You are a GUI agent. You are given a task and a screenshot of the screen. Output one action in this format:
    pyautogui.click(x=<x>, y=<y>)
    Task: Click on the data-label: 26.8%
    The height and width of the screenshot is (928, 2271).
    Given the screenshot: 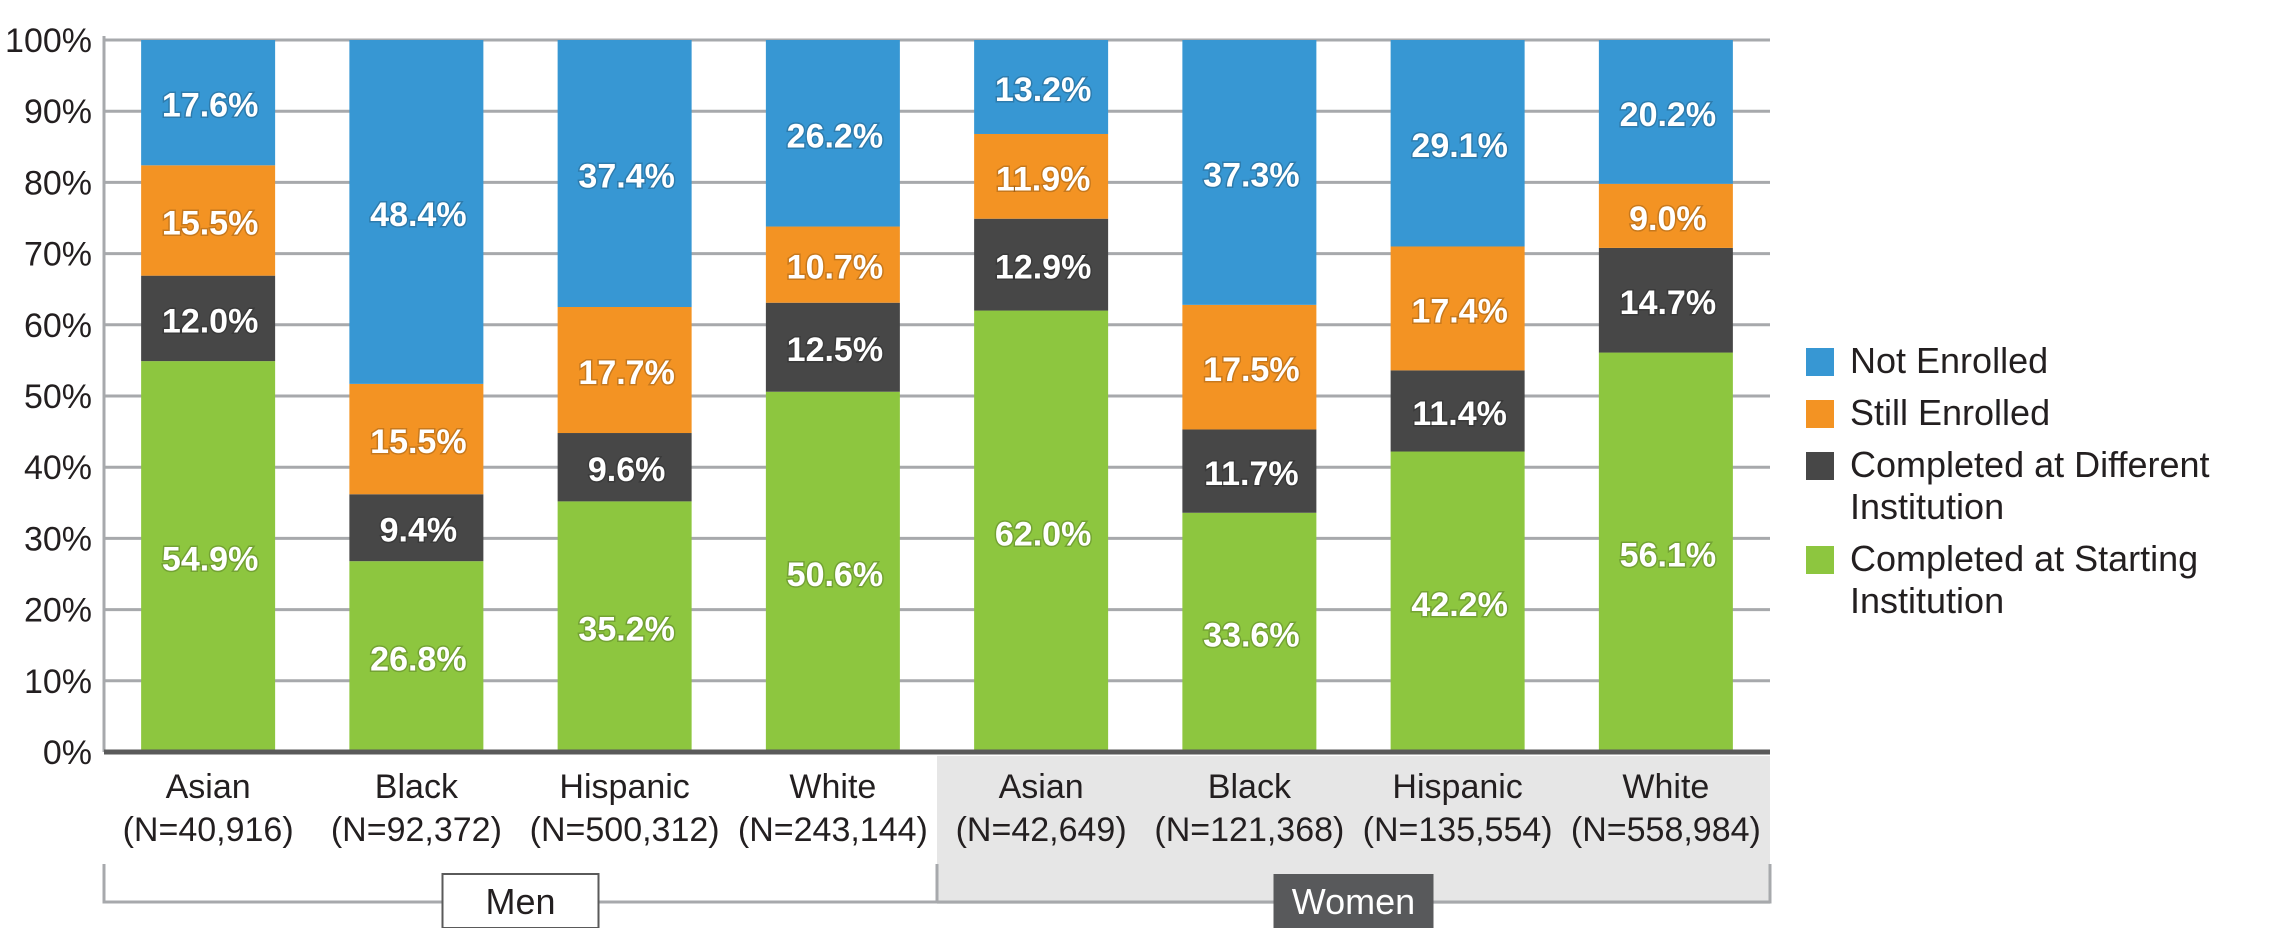 What is the action you would take?
    pyautogui.click(x=418, y=660)
    